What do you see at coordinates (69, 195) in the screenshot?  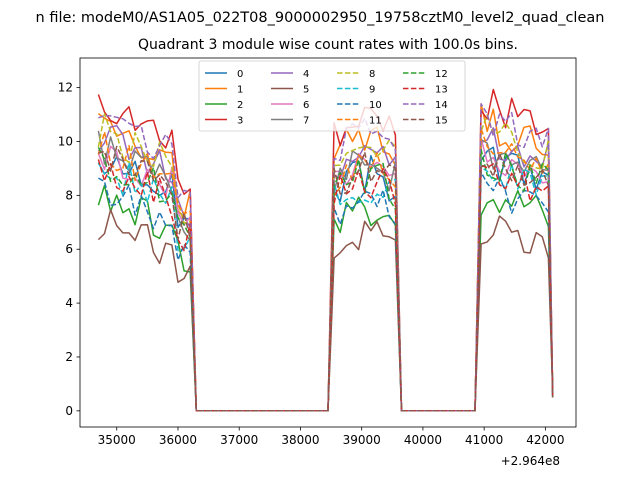 I see `y-tick-label: 8` at bounding box center [69, 195].